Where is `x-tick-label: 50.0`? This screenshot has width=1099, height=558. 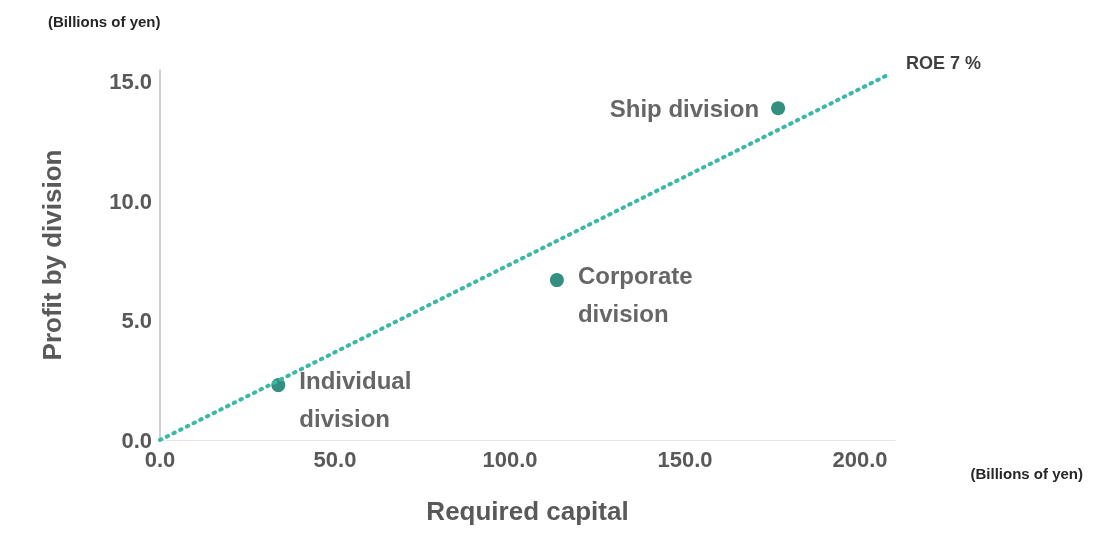
x-tick-label: 50.0 is located at coordinates (335, 459).